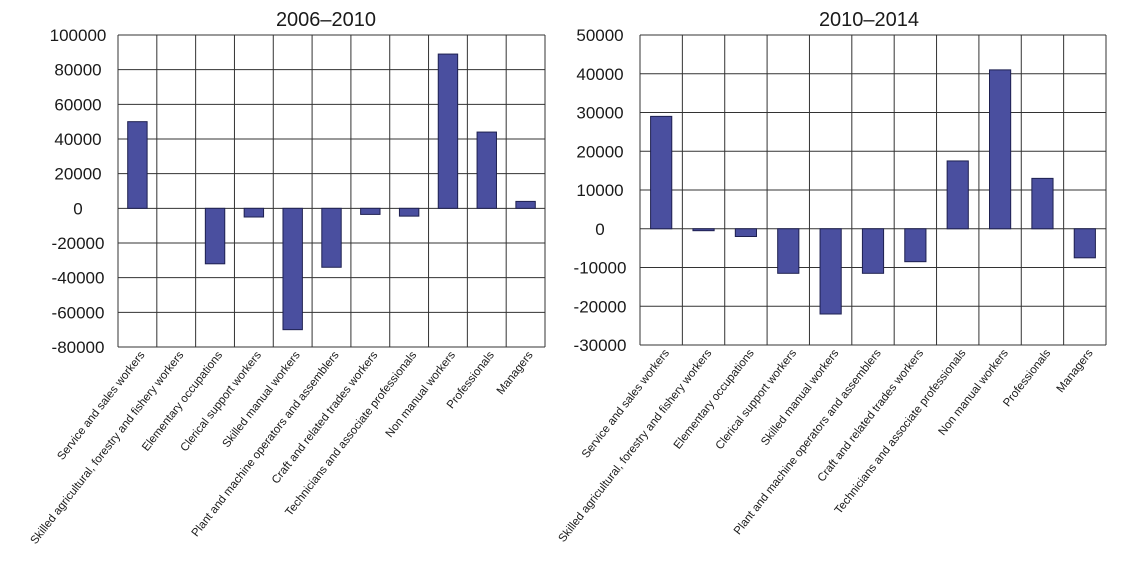 The height and width of the screenshot is (585, 1124). What do you see at coordinates (626, 403) in the screenshot?
I see `x-tick-label: Service and sales workers` at bounding box center [626, 403].